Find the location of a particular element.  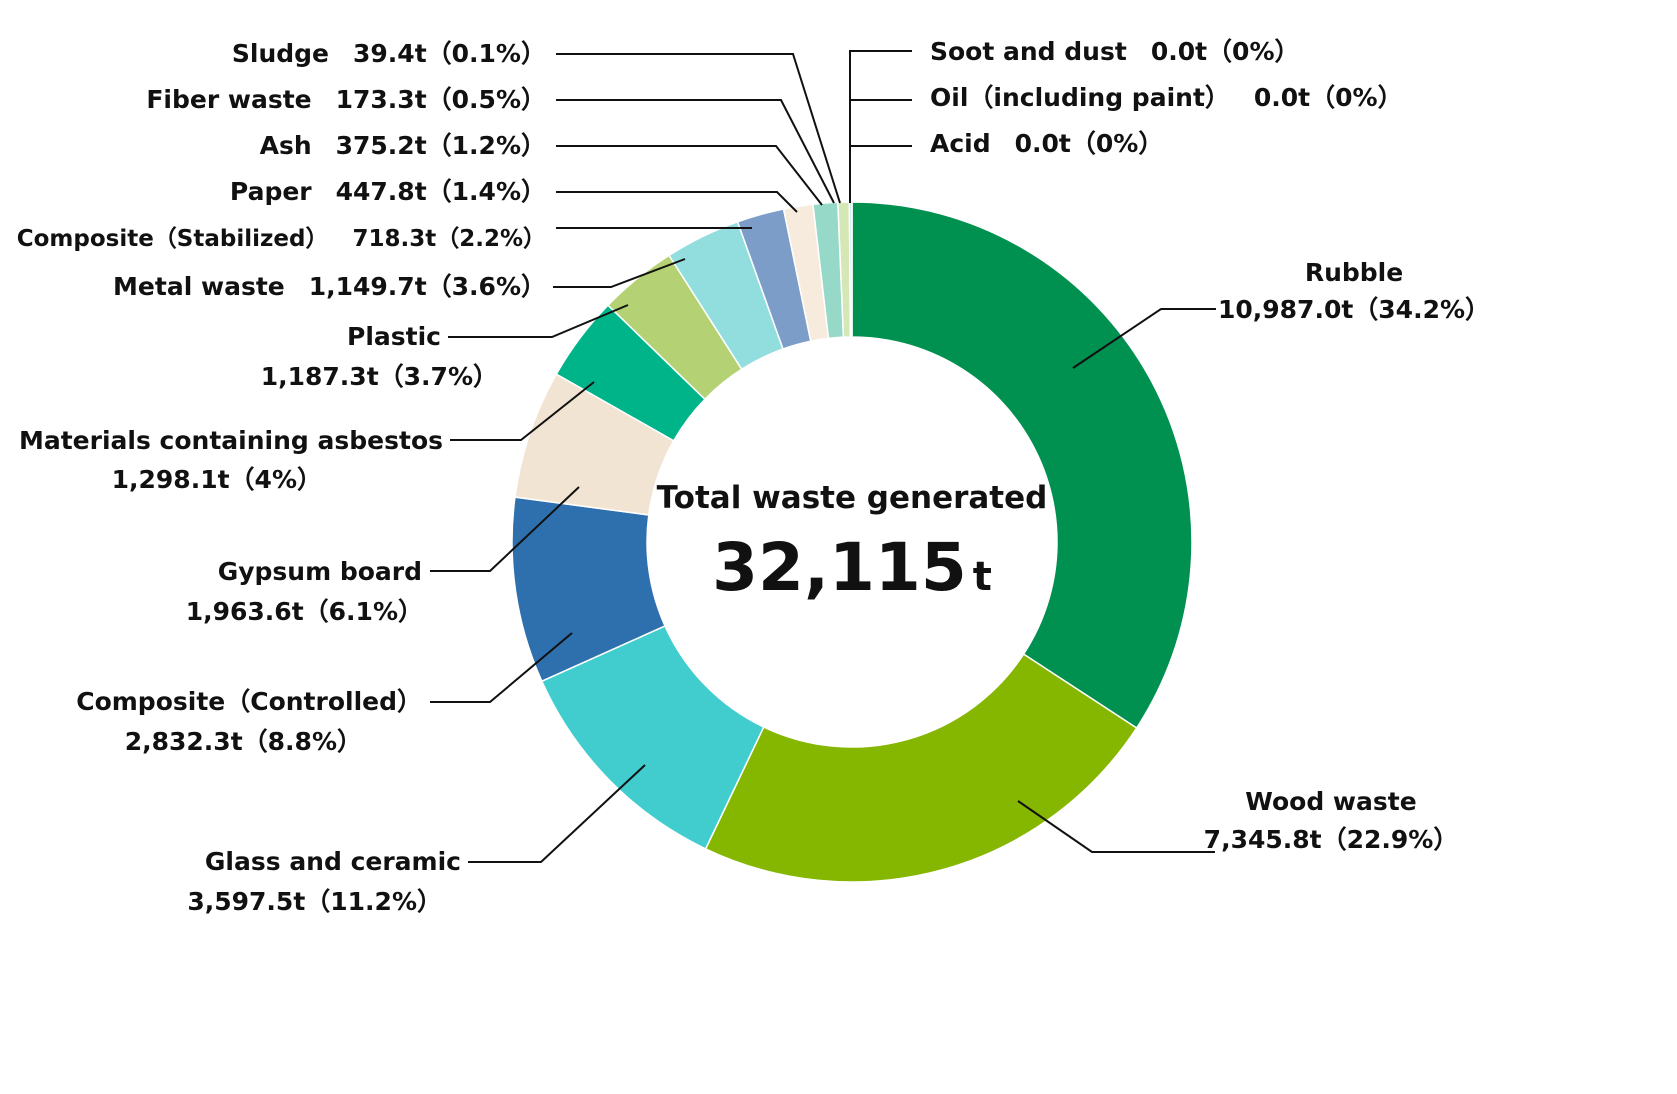

label-sludge-name: Sludge is located at coordinates (280, 53).